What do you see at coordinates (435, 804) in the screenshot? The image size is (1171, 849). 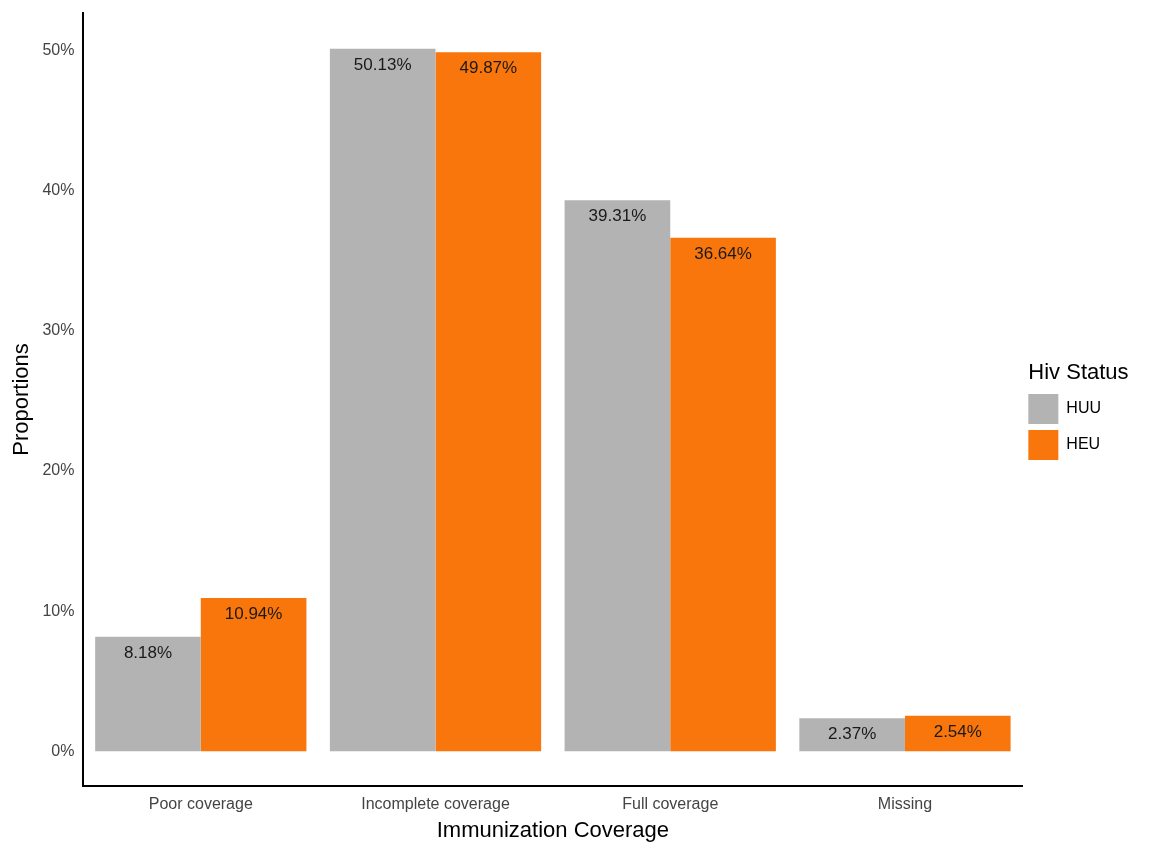 I see `x-tick-label: Incomplete coverage` at bounding box center [435, 804].